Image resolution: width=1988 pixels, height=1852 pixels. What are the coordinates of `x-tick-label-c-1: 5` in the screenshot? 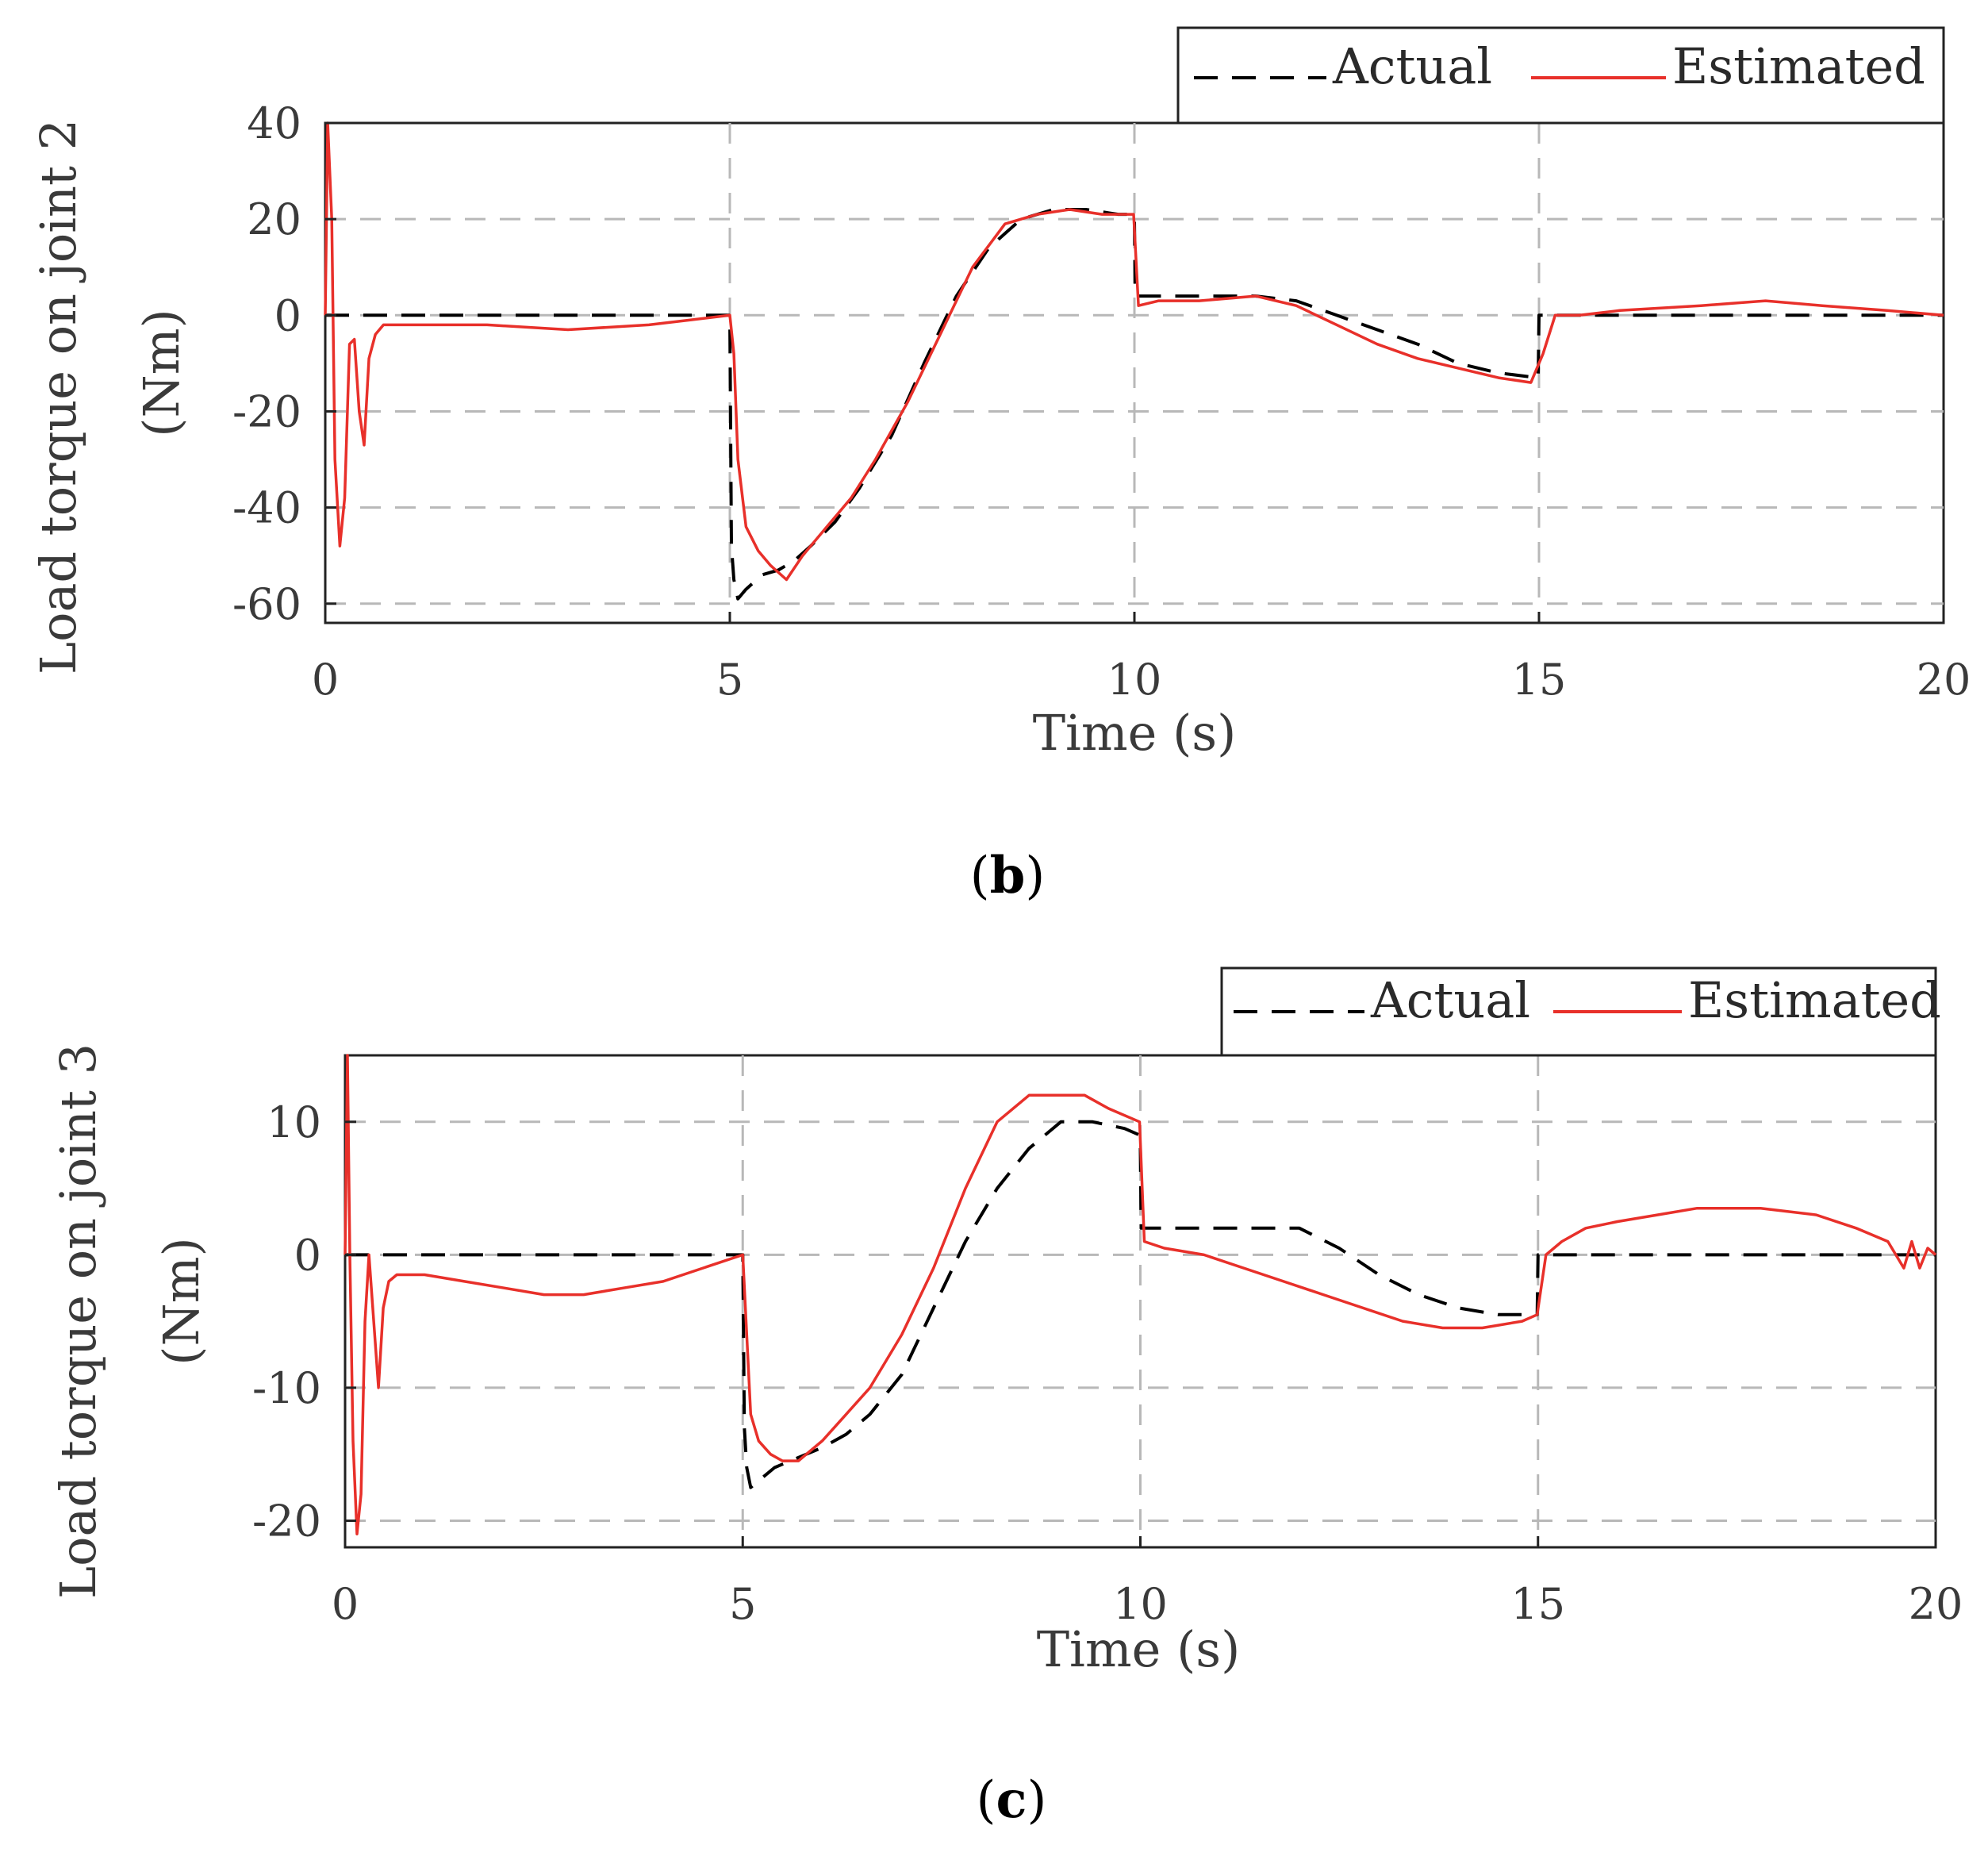 It's located at (743, 1604).